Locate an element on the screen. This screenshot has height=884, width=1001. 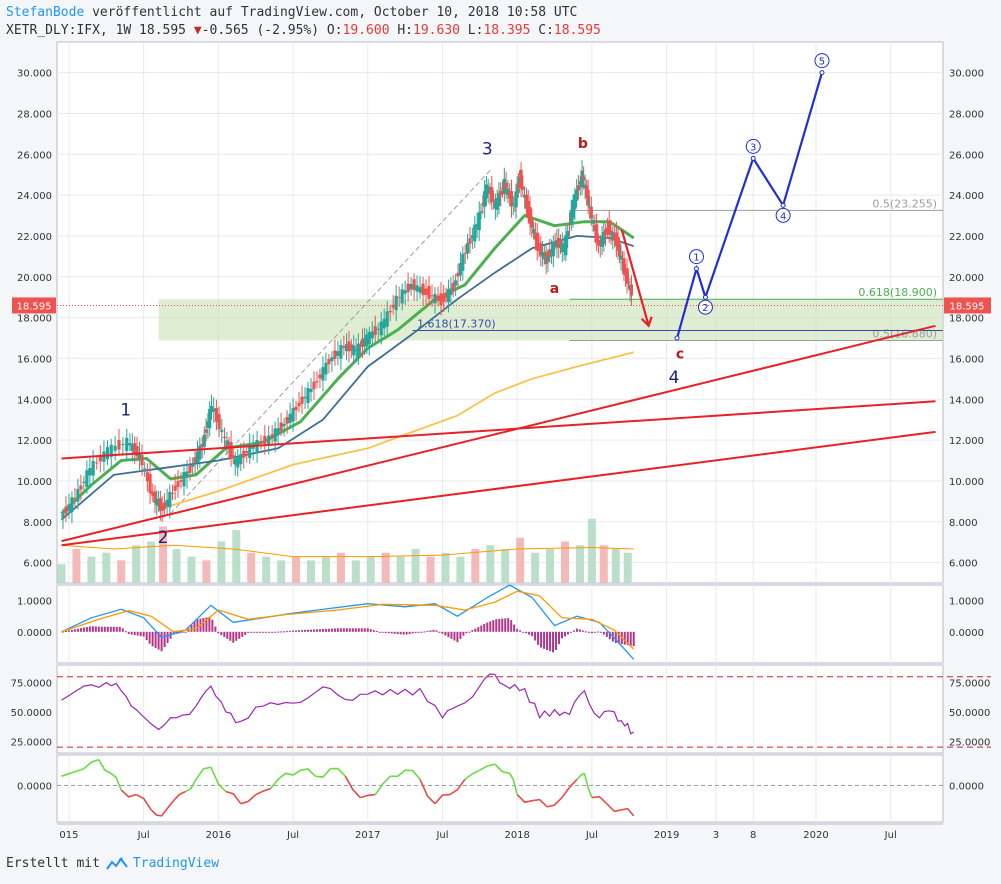
last-price-tag-left is located at coordinates (34, 305).